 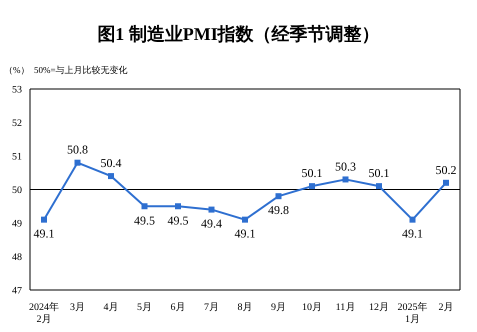 What do you see at coordinates (17, 157) in the screenshot?
I see `y-tick-label: 51` at bounding box center [17, 157].